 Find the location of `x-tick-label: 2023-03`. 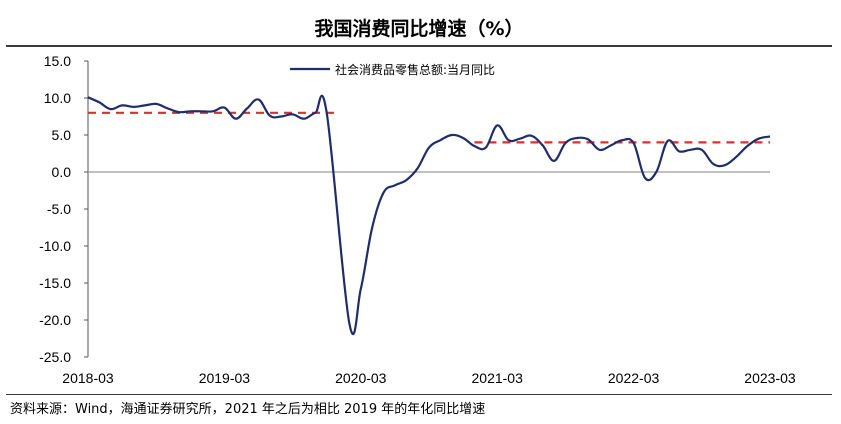

x-tick-label: 2023-03 is located at coordinates (770, 378).